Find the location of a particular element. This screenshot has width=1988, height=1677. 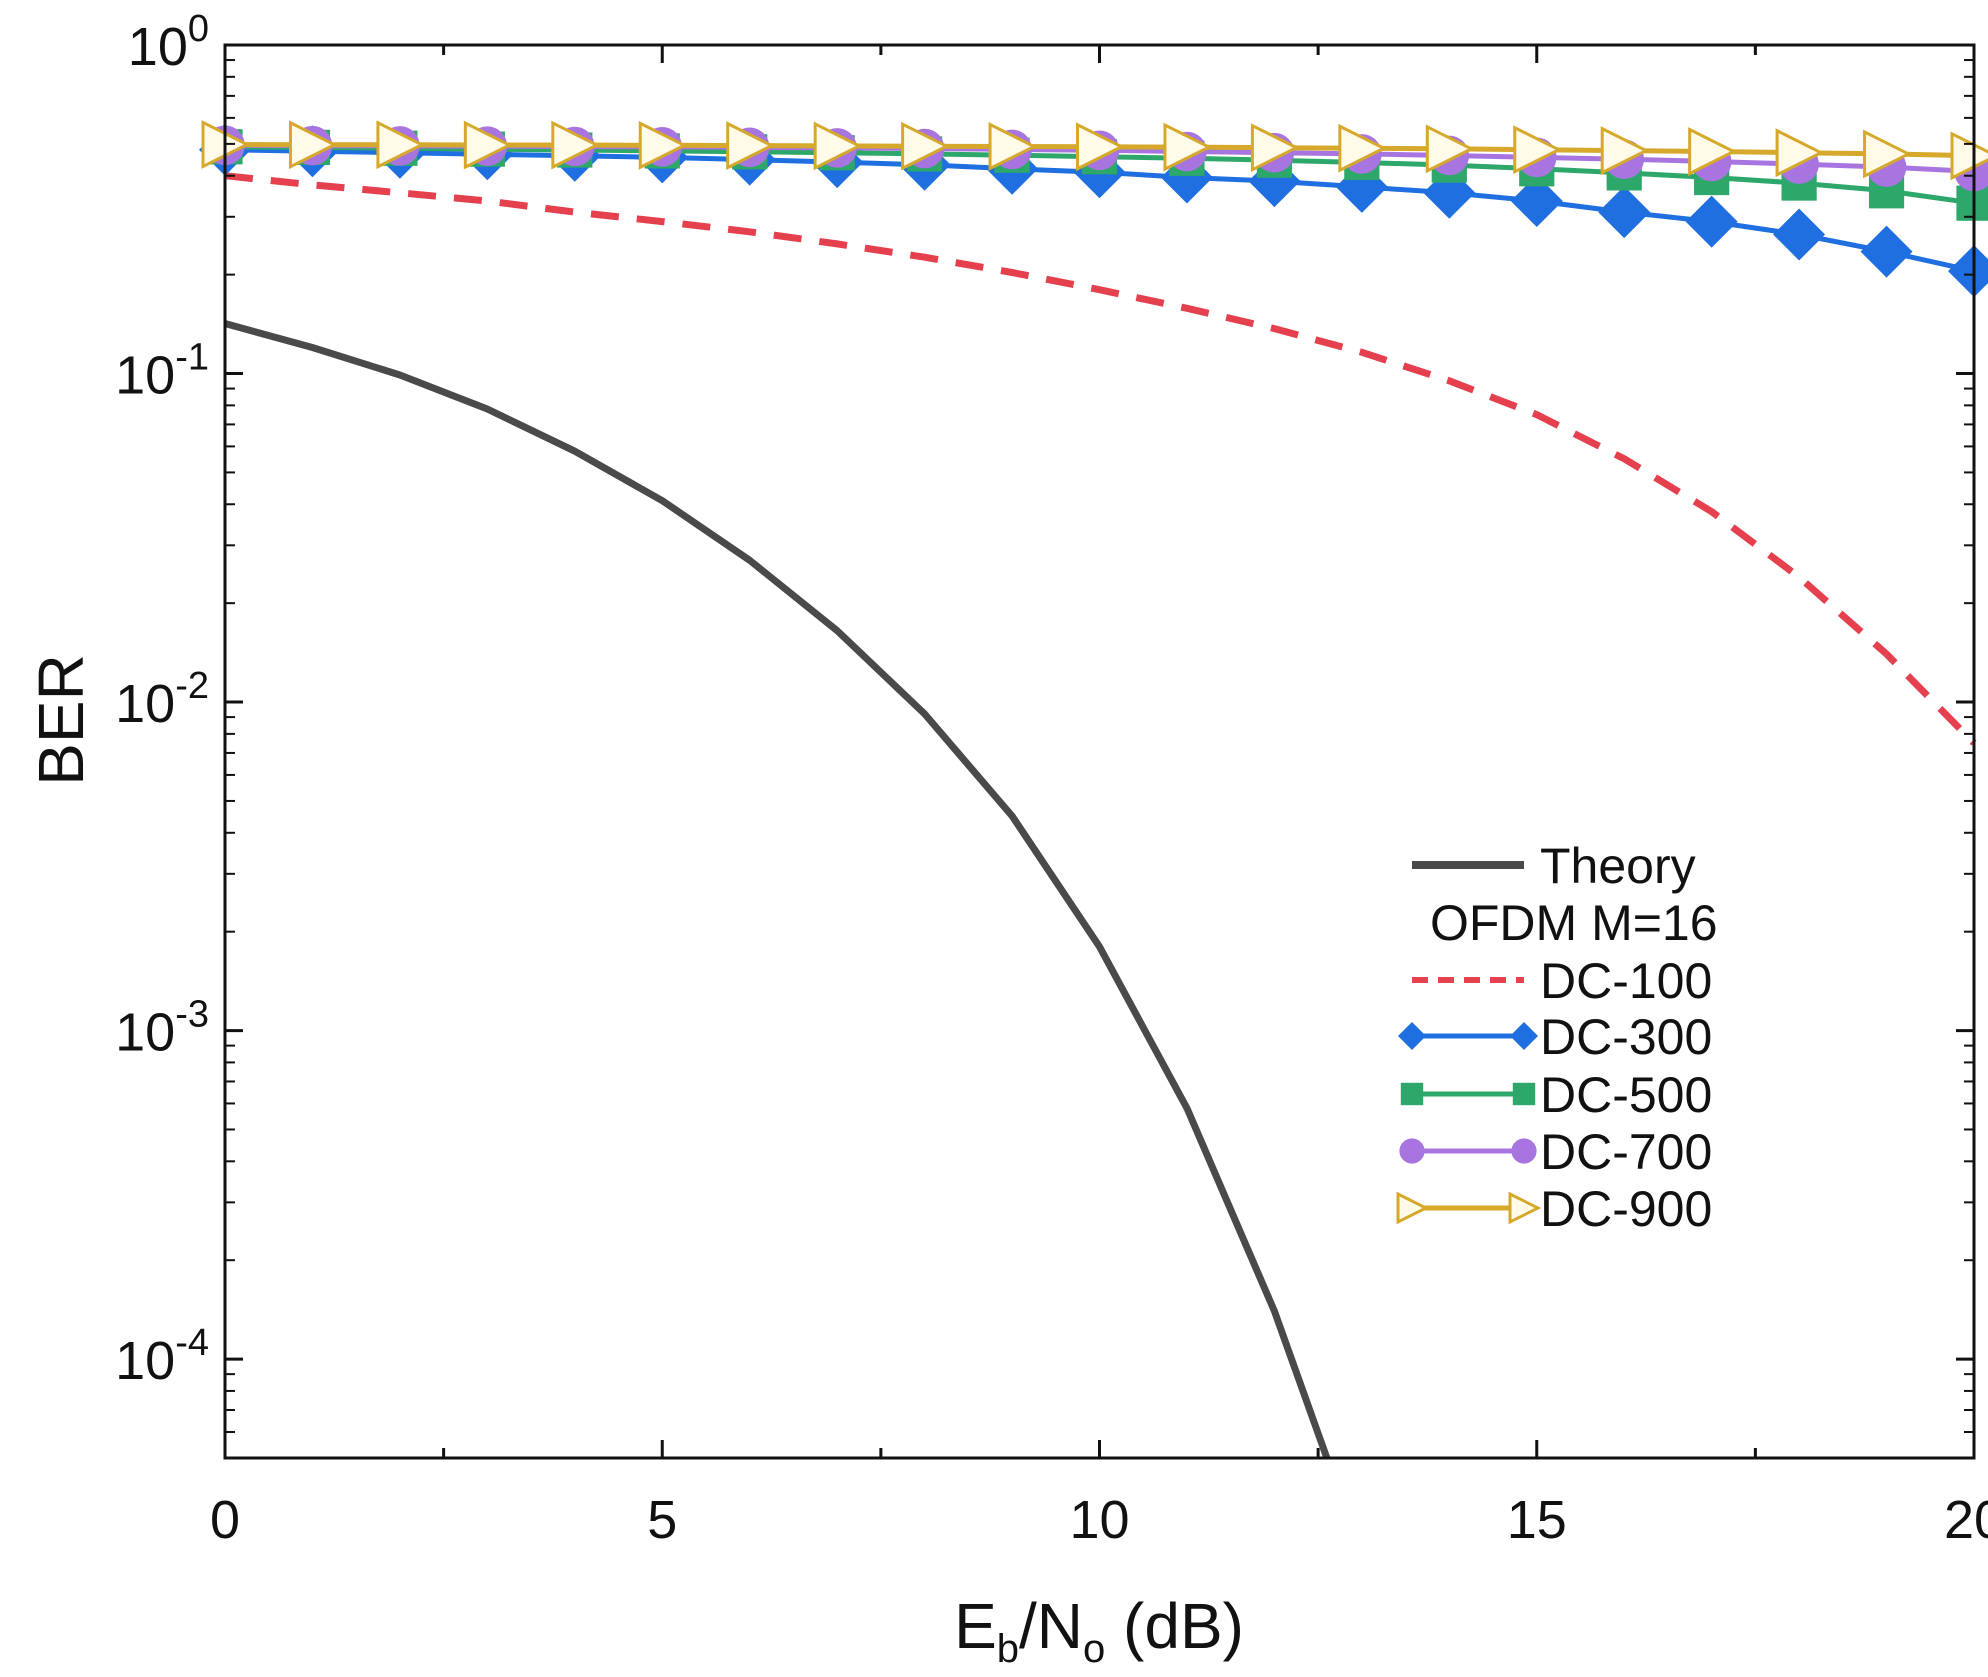

x-tick-label: 15 is located at coordinates (1537, 1520).